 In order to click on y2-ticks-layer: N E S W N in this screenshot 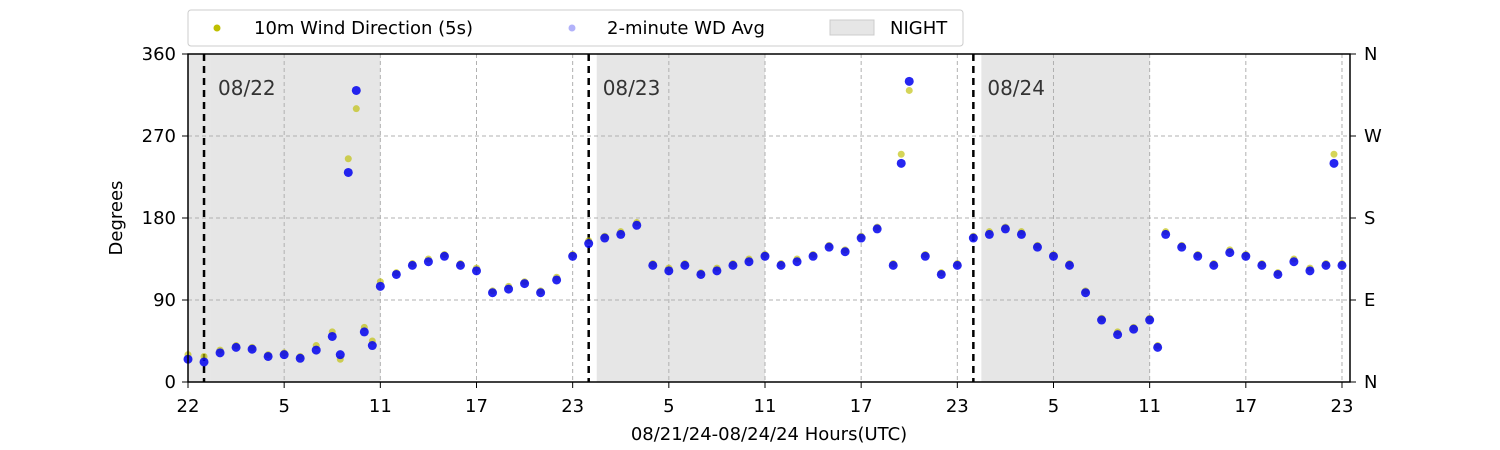, I will do `click(1366, 218)`.